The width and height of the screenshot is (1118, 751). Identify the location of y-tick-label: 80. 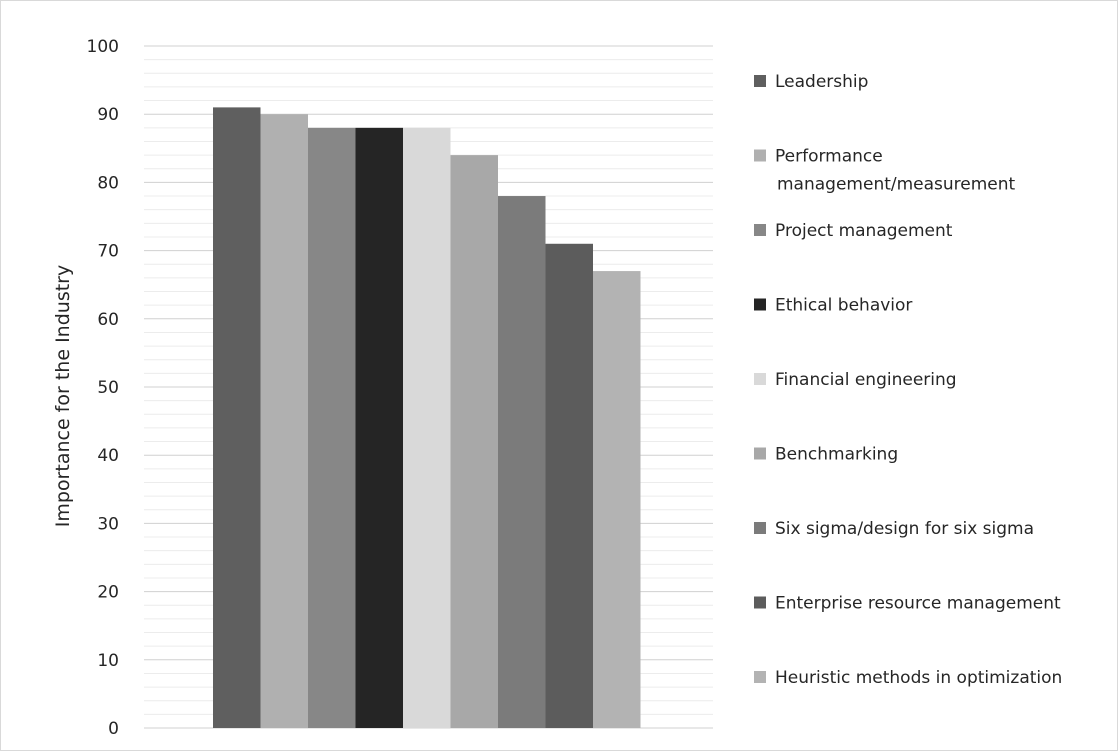
(108, 183).